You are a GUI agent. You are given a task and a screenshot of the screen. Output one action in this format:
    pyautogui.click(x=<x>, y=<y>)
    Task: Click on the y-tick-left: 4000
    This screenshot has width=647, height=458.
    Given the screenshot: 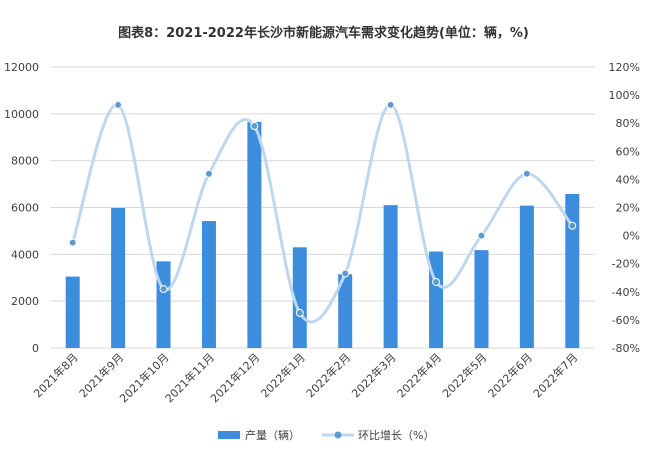 What is the action you would take?
    pyautogui.click(x=25, y=254)
    